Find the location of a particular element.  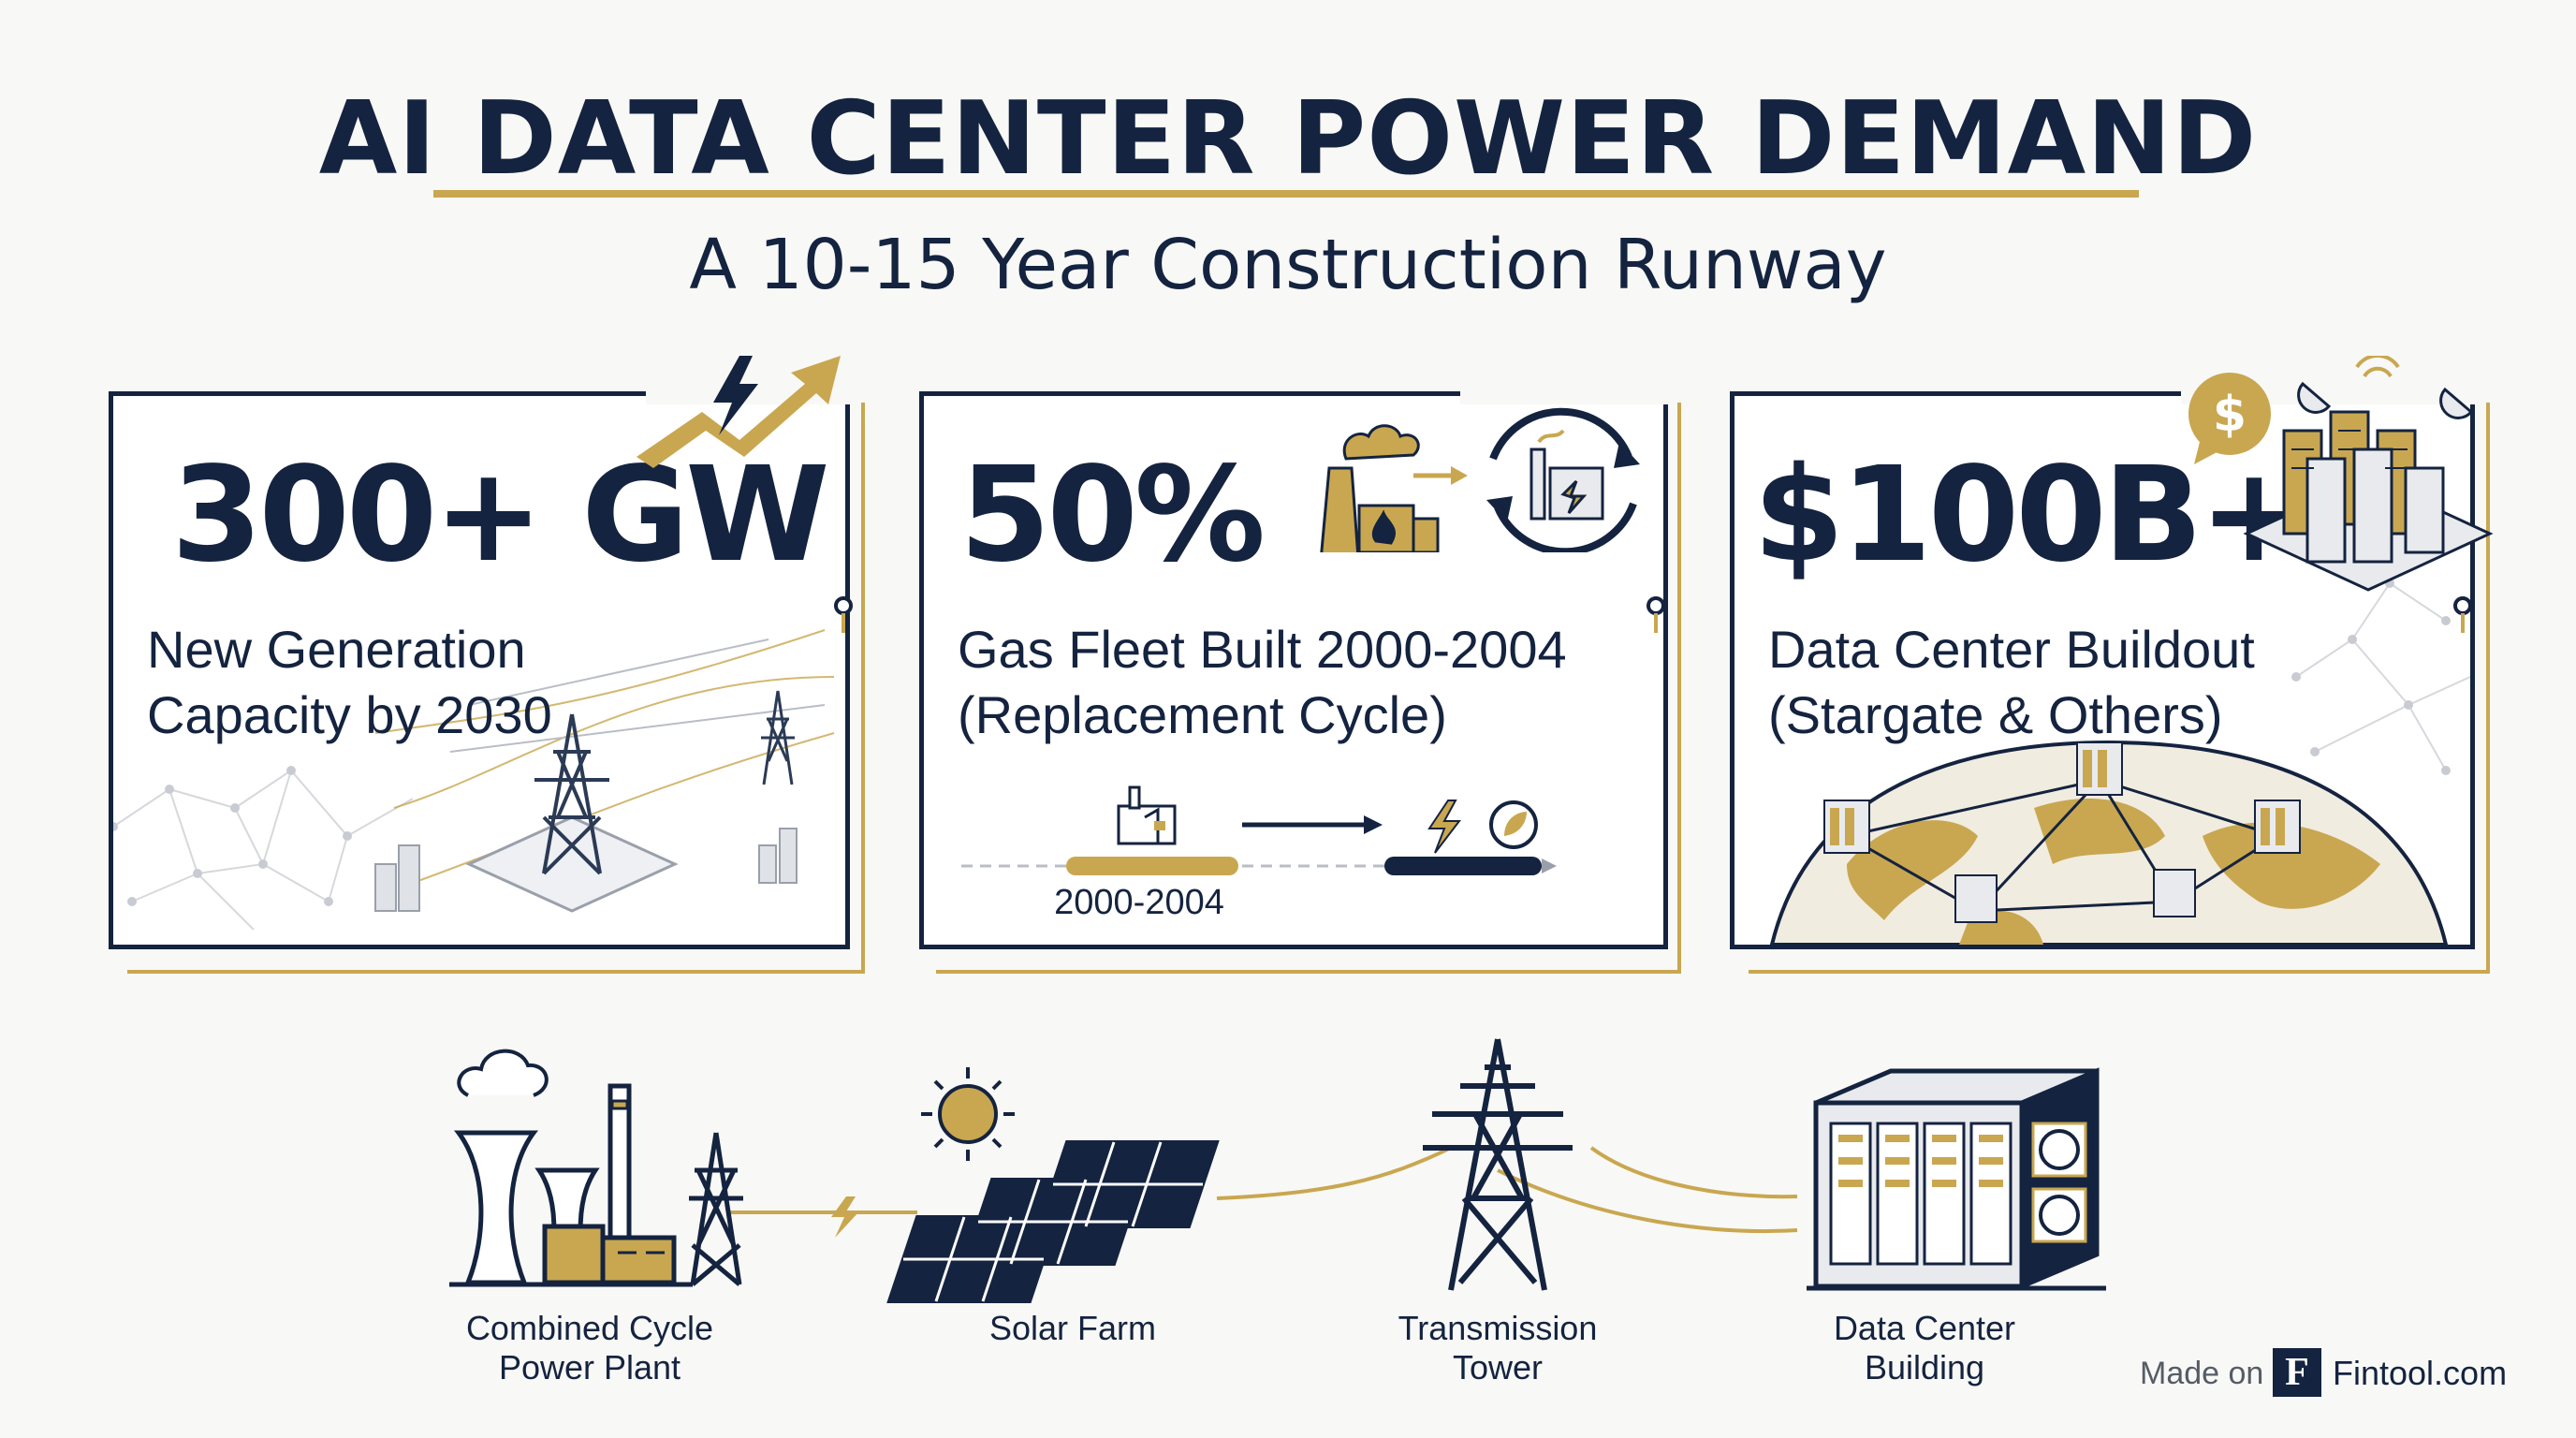

card-1-line-1: New Generation is located at coordinates (336, 649).